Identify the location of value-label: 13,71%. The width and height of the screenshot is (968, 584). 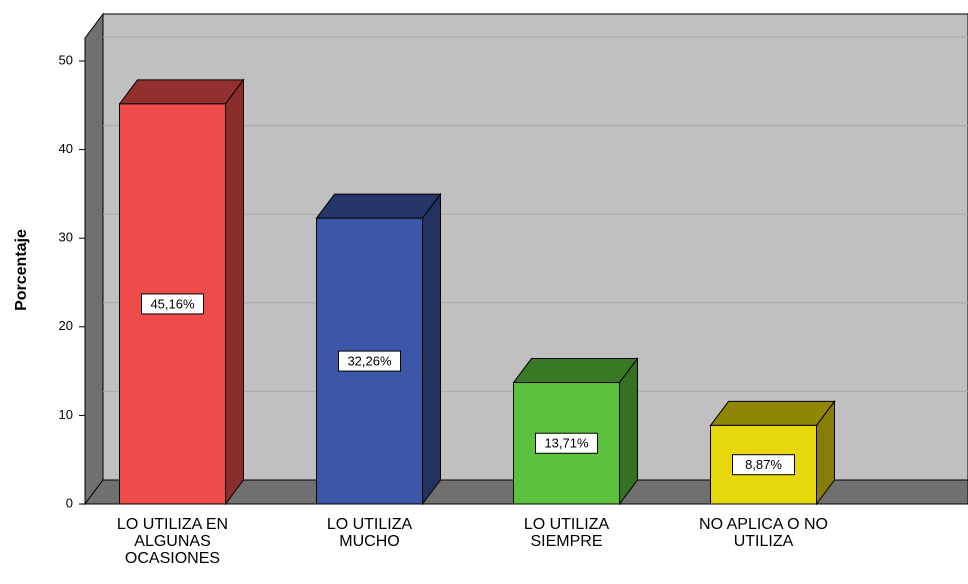
(566, 443).